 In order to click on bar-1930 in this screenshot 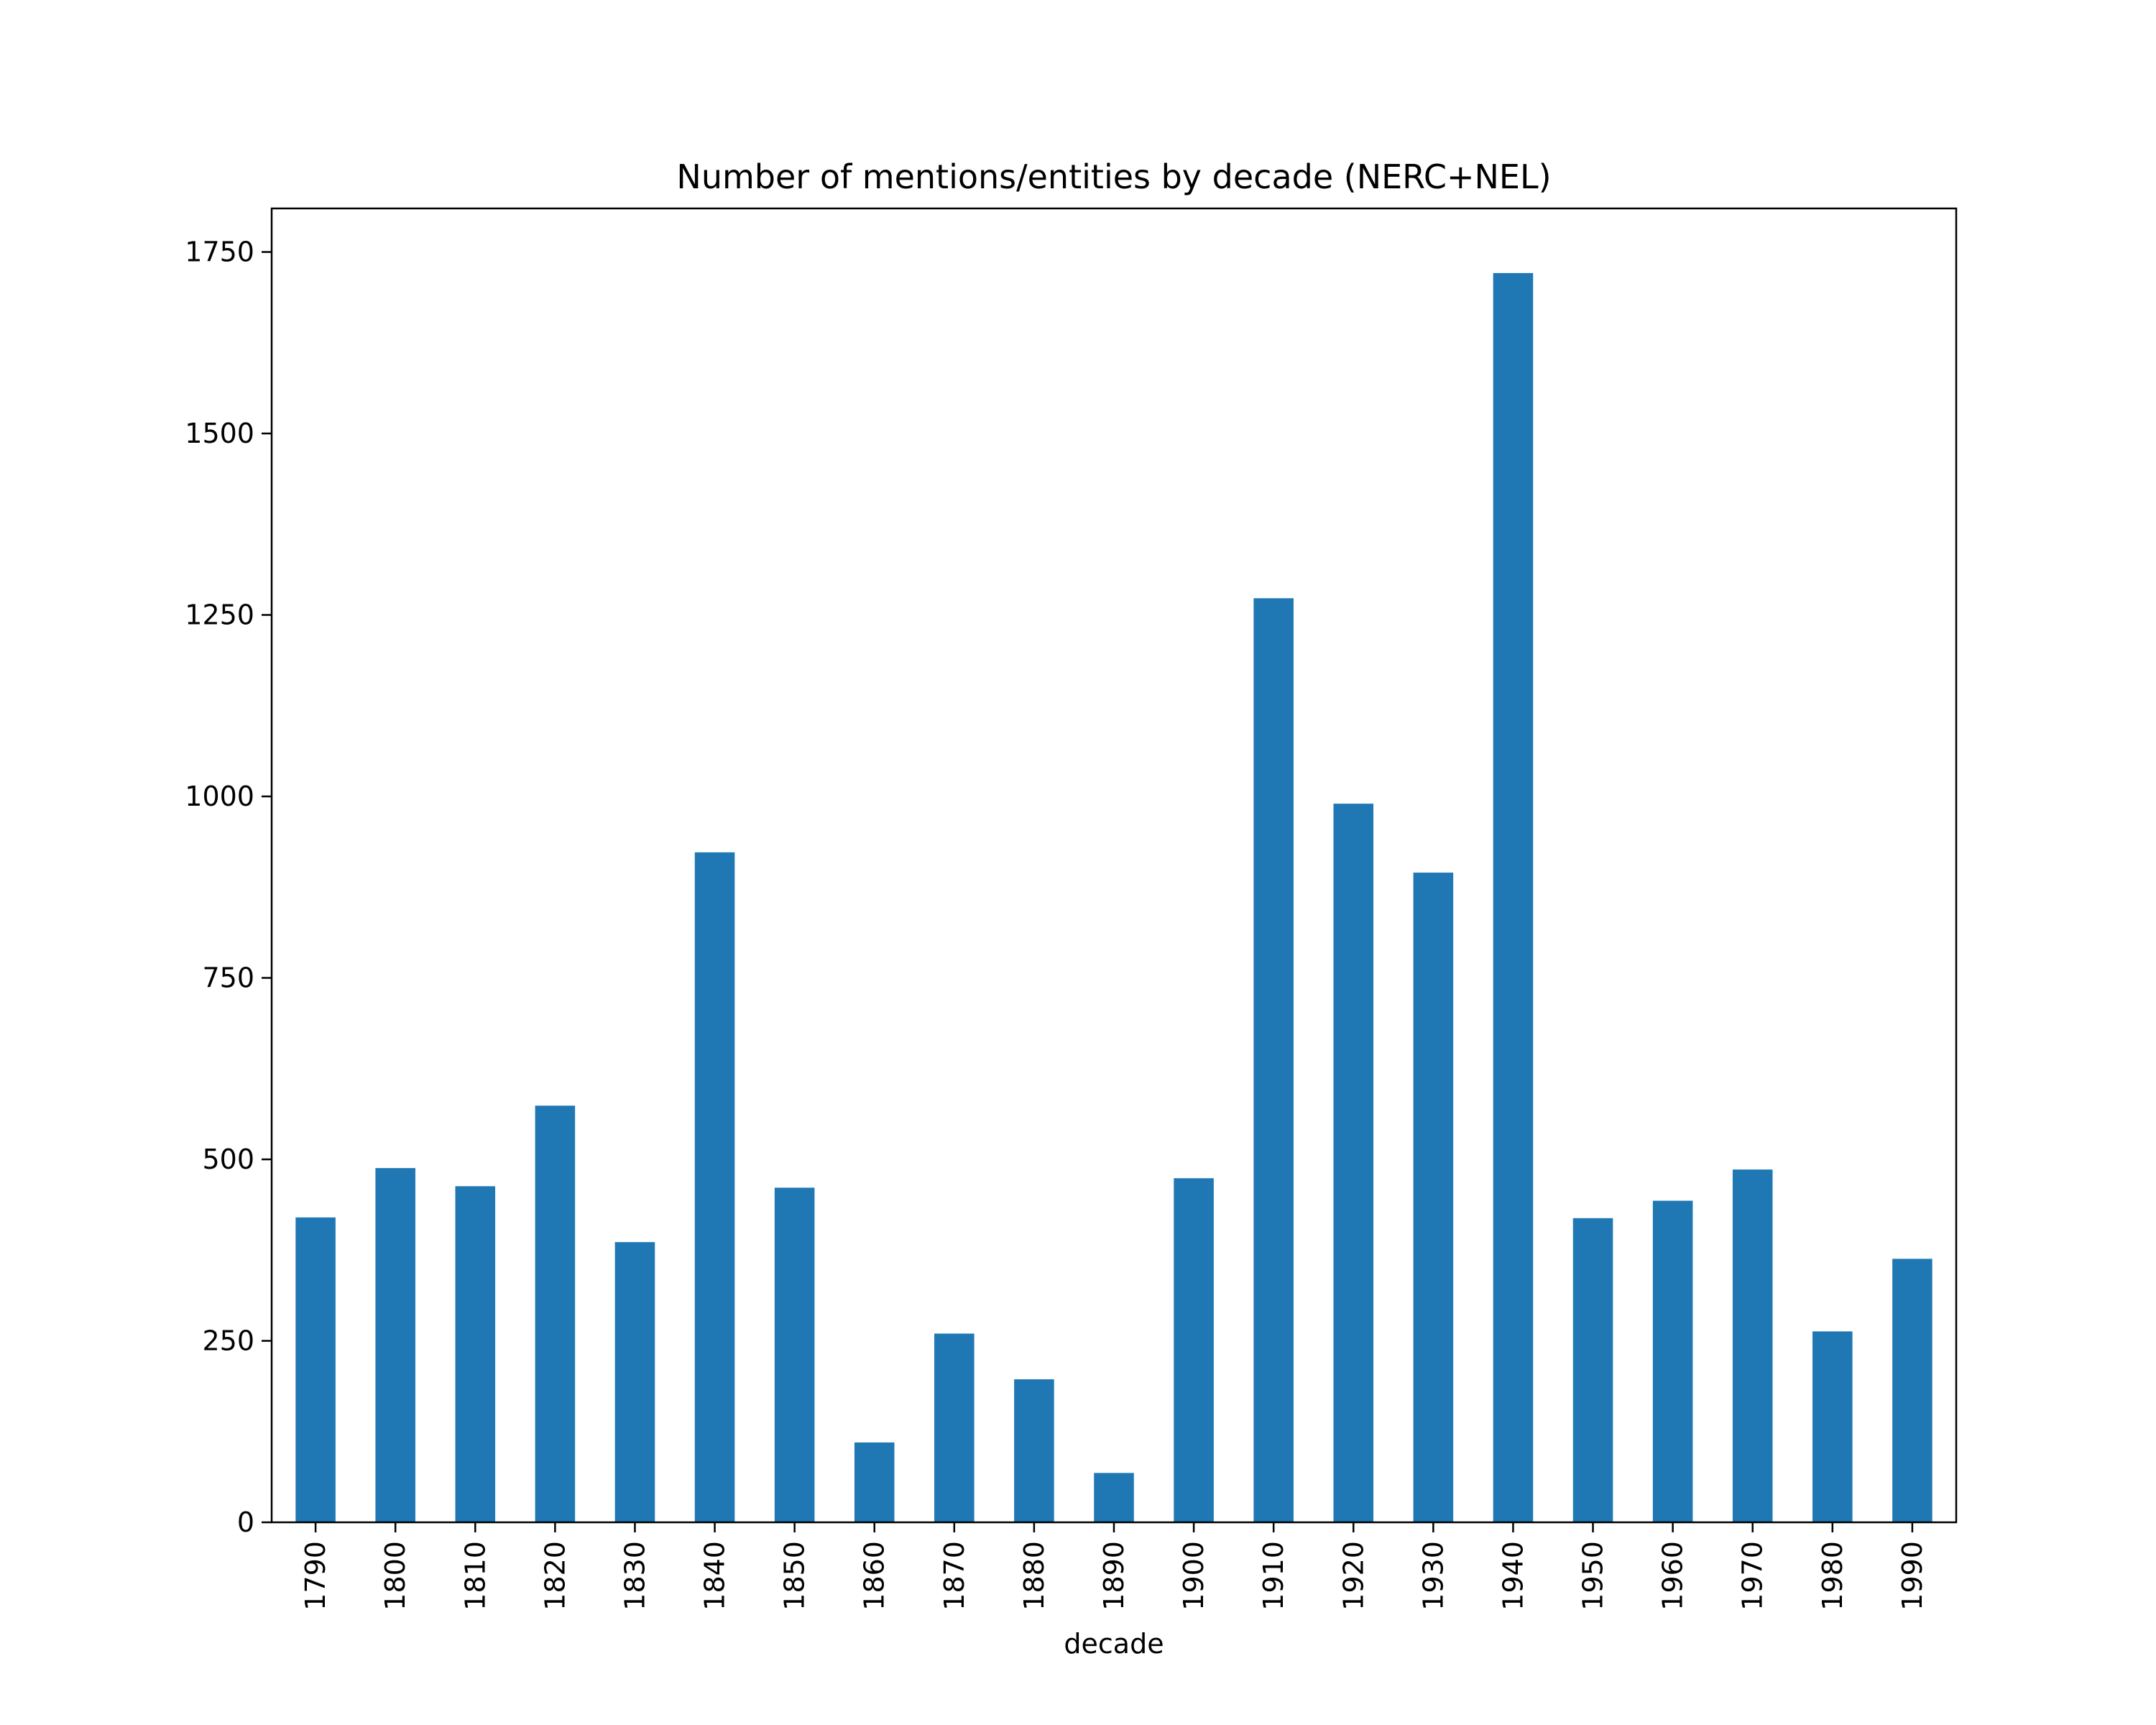, I will do `click(1433, 1197)`.